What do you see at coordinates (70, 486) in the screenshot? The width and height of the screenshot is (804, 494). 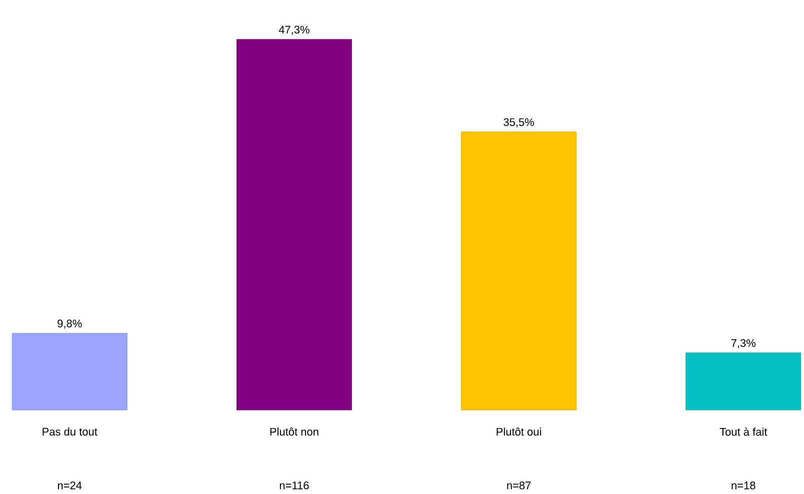 I see `text: n=24` at bounding box center [70, 486].